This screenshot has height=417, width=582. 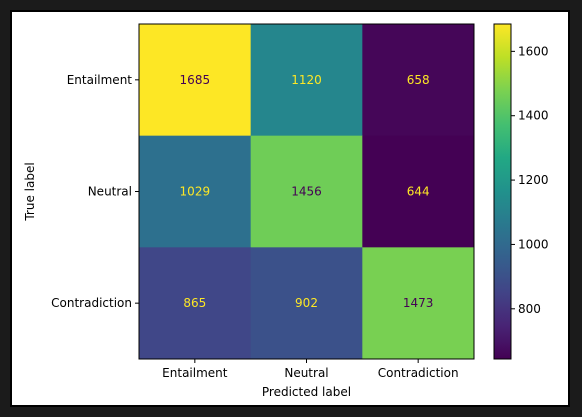 I want to click on y-axis-label: True label, so click(x=30, y=191).